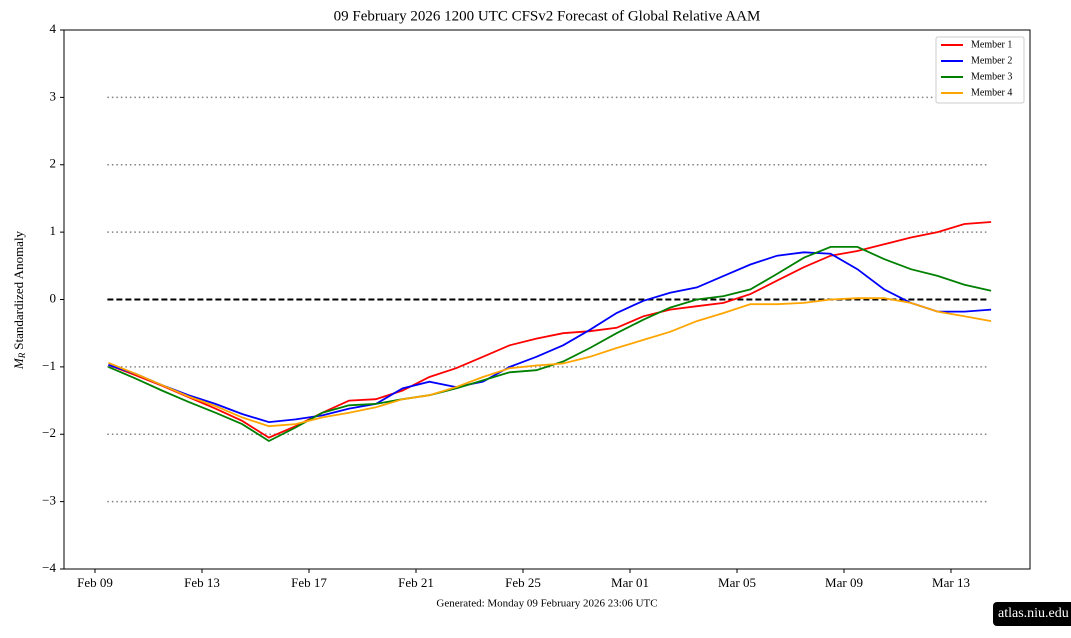 Image resolution: width=1071 pixels, height=638 pixels. Describe the element at coordinates (53, 95) in the screenshot. I see `y-tick-label: 3` at that location.